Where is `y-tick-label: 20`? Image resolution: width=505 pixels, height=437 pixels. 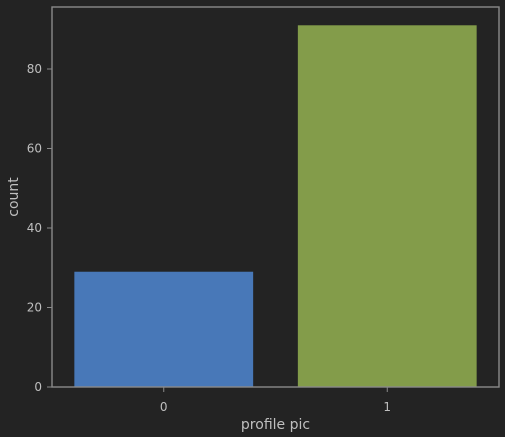
y-tick-label: 20 is located at coordinates (34, 308).